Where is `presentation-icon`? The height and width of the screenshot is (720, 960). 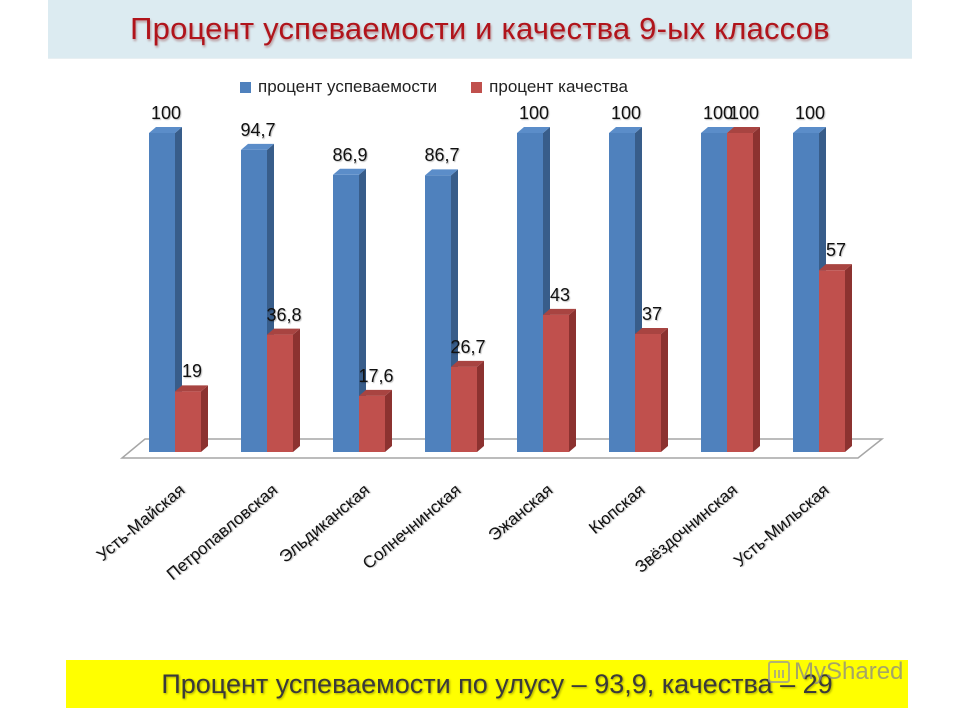 presentation-icon is located at coordinates (779, 672).